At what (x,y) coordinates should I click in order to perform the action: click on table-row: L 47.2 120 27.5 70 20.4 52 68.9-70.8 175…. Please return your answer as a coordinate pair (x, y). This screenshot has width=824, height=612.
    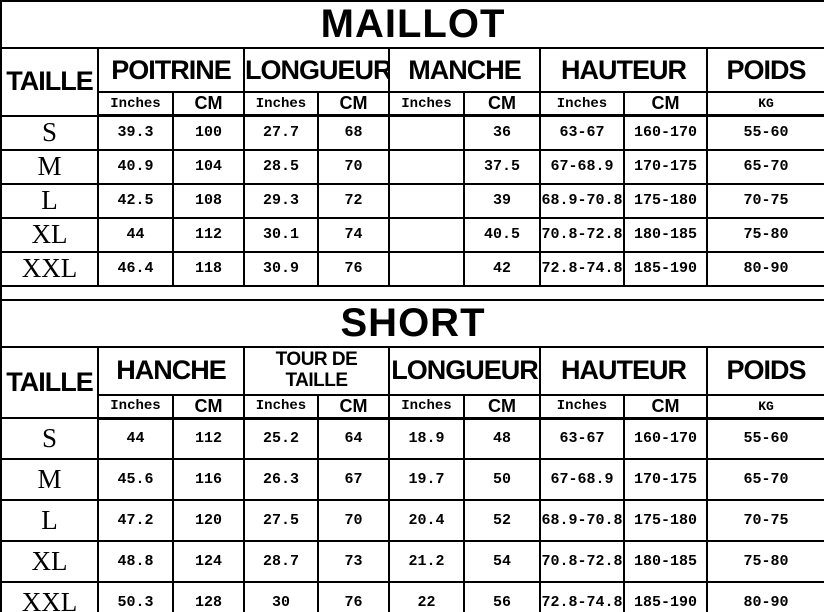
    Looking at the image, I should click on (412, 520).